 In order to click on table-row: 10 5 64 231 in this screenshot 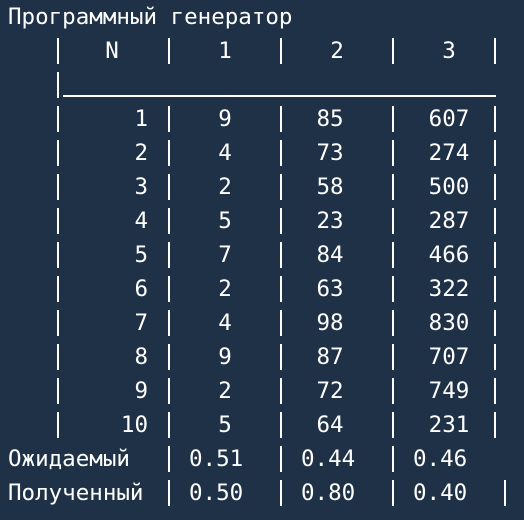, I will do `click(262, 425)`.